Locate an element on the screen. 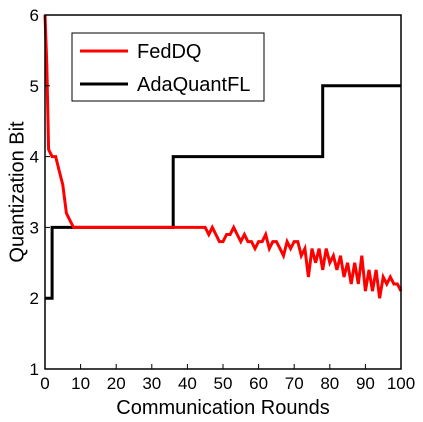  x-tick-label: 80 is located at coordinates (329, 383).